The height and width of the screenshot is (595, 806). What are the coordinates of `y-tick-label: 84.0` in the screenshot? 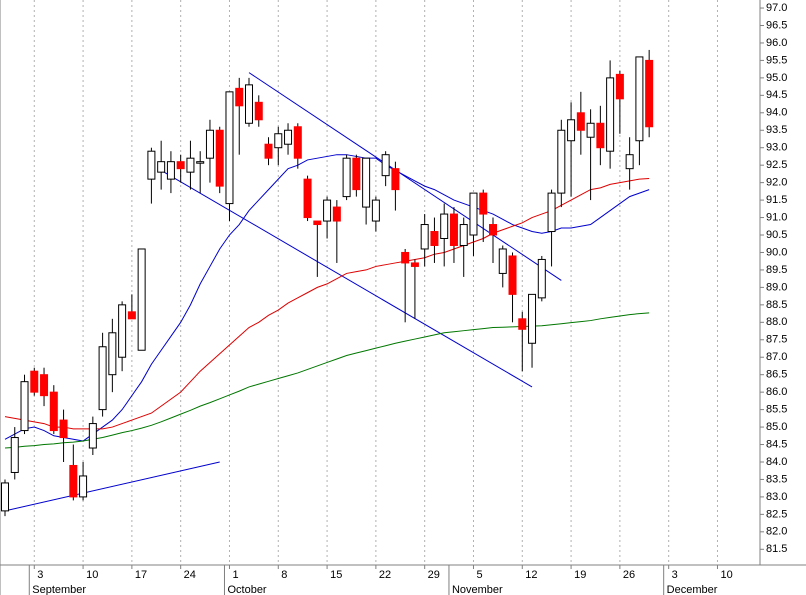 It's located at (776, 462).